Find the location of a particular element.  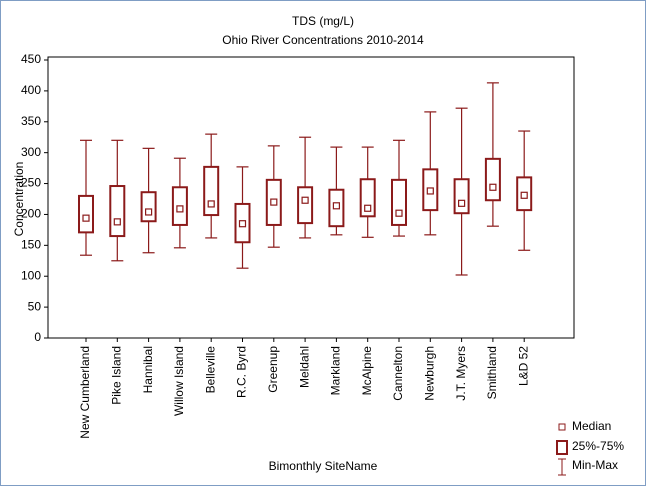

x-tick-label: McAlpine is located at coordinates (367, 371).